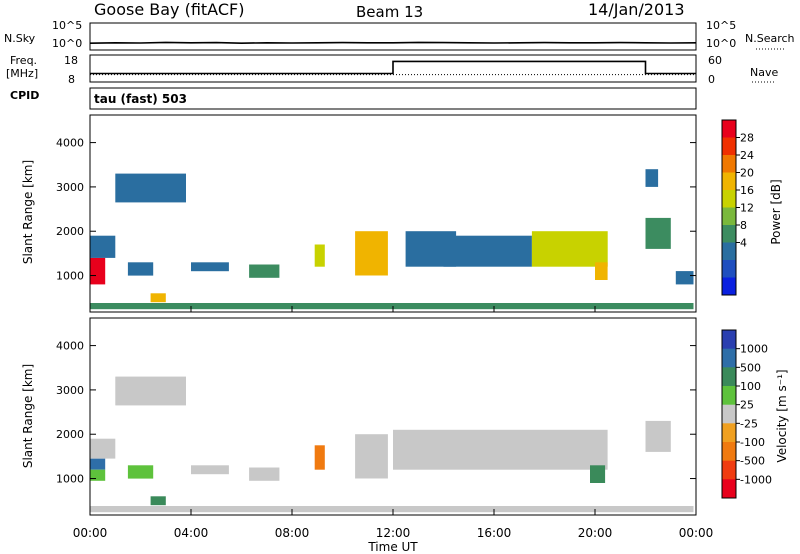 The image size is (800, 554). What do you see at coordinates (67, 43) in the screenshot?
I see `noise-left-tick-bottom: 10^0` at bounding box center [67, 43].